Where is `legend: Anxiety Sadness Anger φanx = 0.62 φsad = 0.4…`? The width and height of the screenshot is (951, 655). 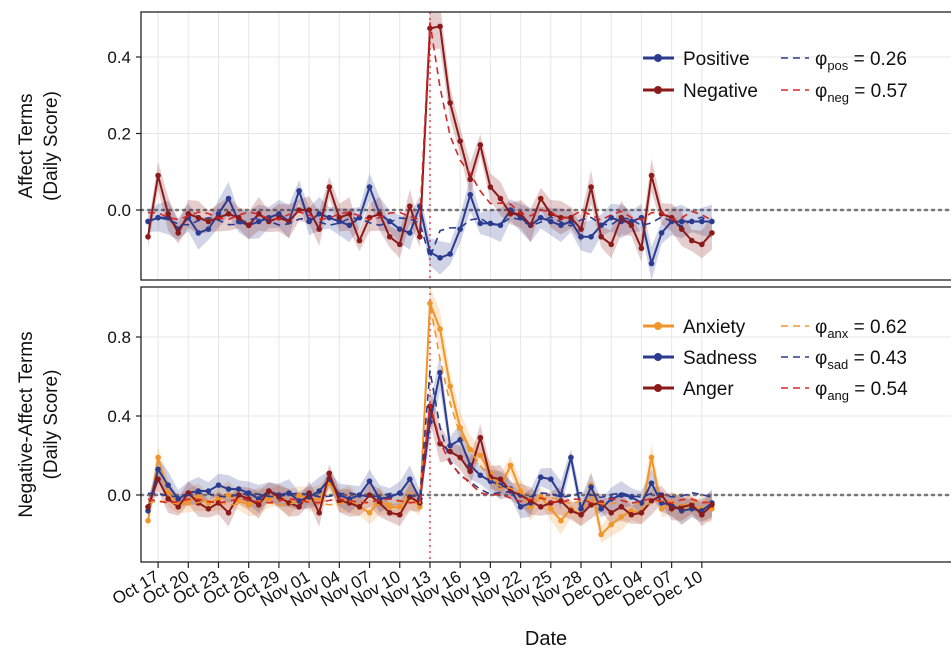 legend: Anxiety Sadness Anger φanx = 0.62 φsad = 0.4… is located at coordinates (775, 360).